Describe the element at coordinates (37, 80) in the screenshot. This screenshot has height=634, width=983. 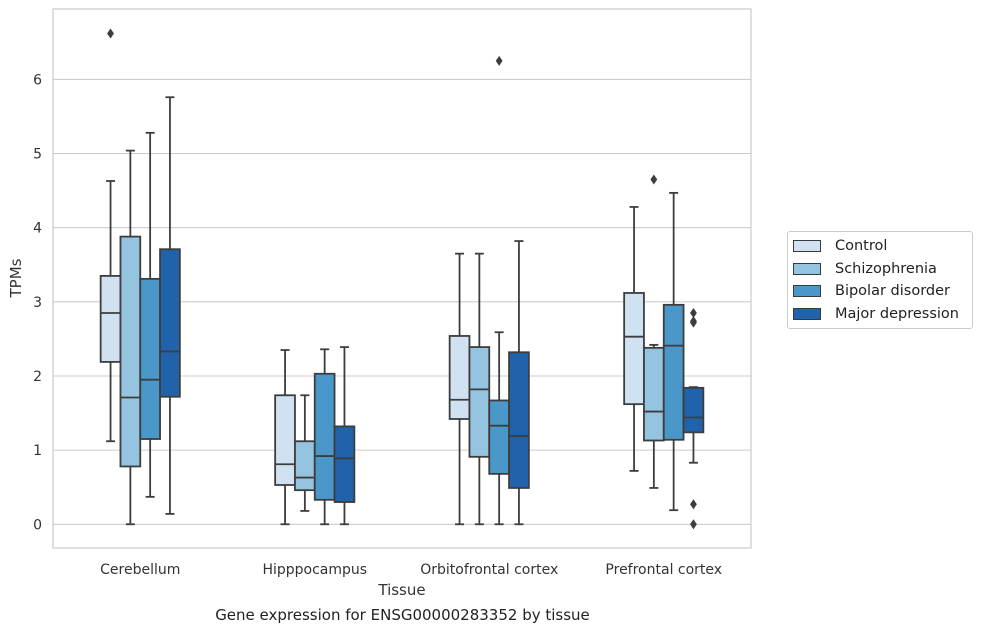
I see `y-tick-label: 6` at that location.